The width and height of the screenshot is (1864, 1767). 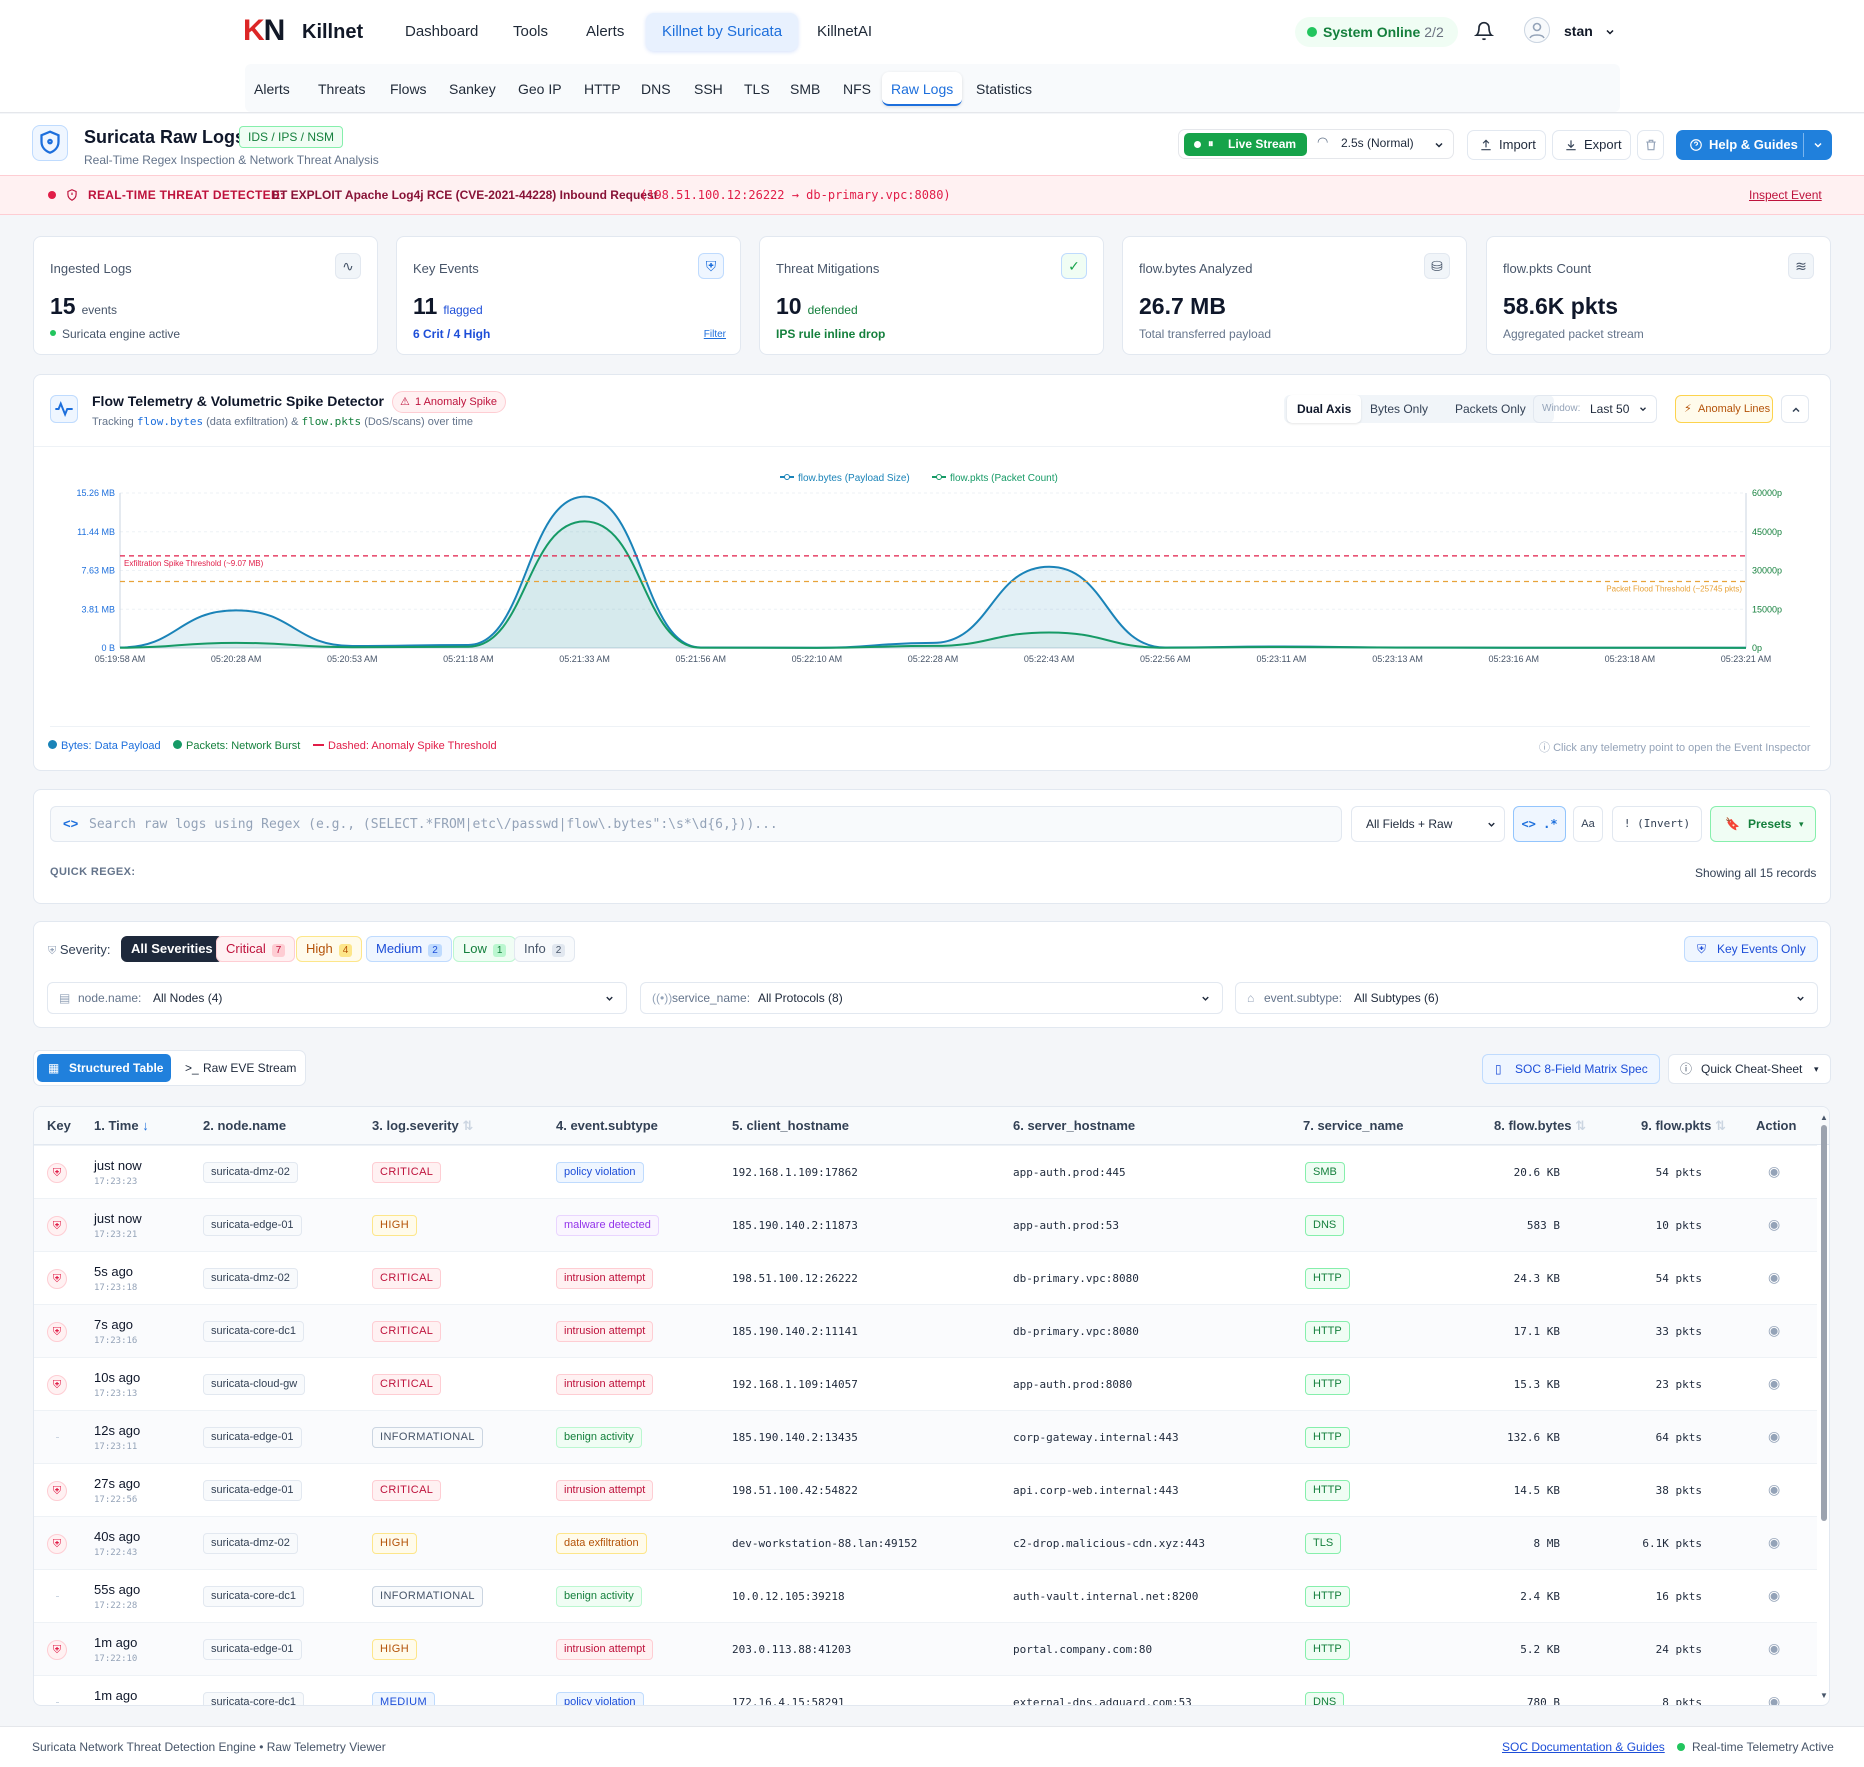 What do you see at coordinates (485, 949) in the screenshot?
I see `severity-chip-low: Low 1` at bounding box center [485, 949].